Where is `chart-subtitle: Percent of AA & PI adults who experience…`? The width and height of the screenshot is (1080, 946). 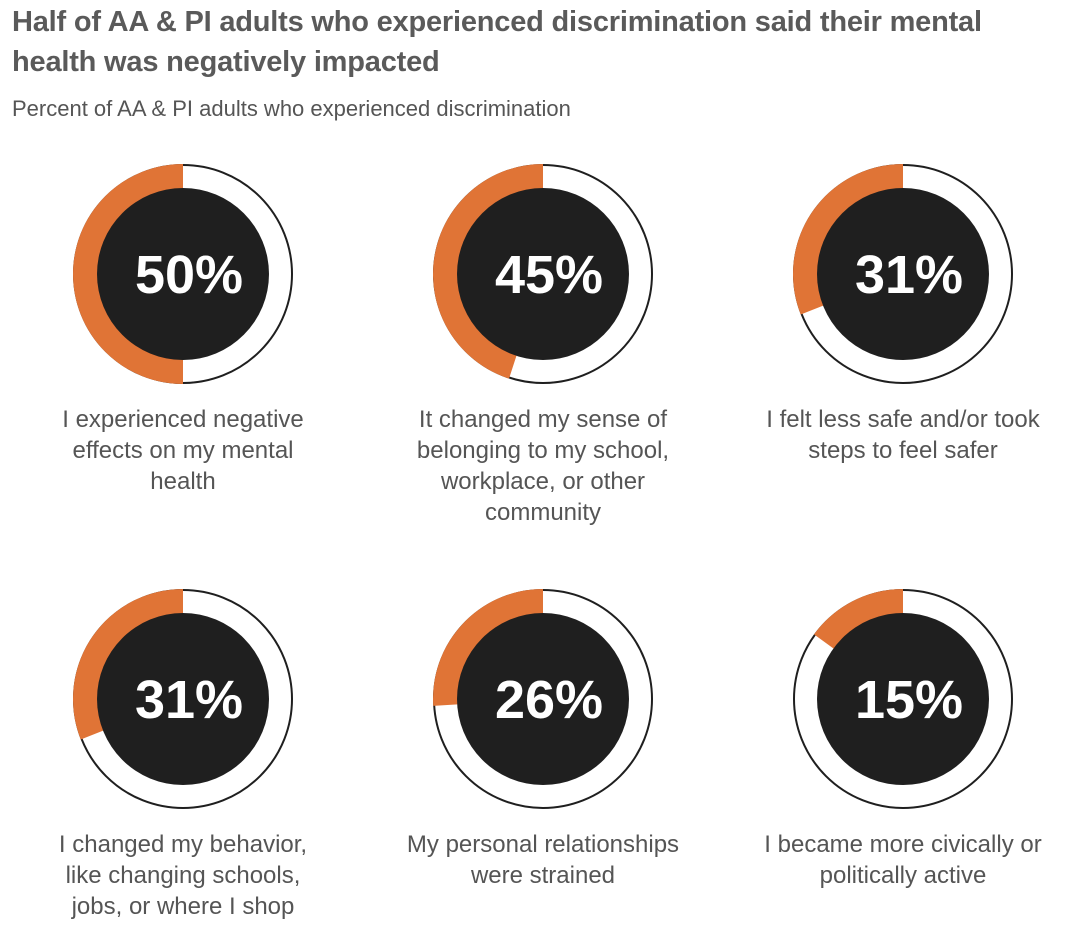
chart-subtitle: Percent of AA & PI adults who experience… is located at coordinates (291, 108).